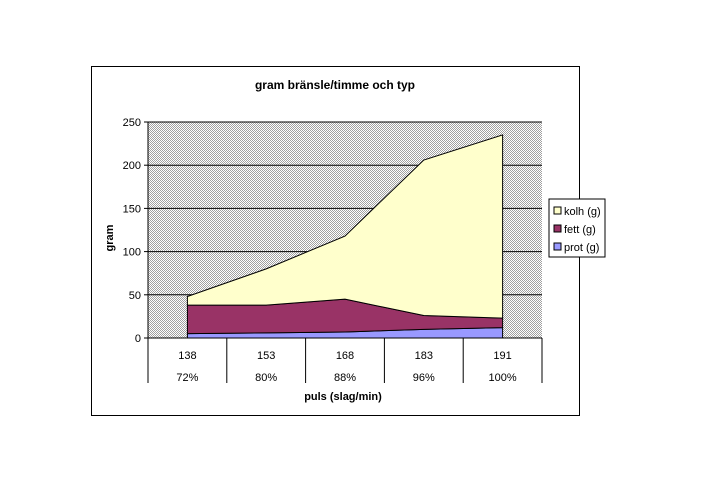  Describe the element at coordinates (503, 378) in the screenshot. I see `x-tick-label-secondary: 100%` at that location.